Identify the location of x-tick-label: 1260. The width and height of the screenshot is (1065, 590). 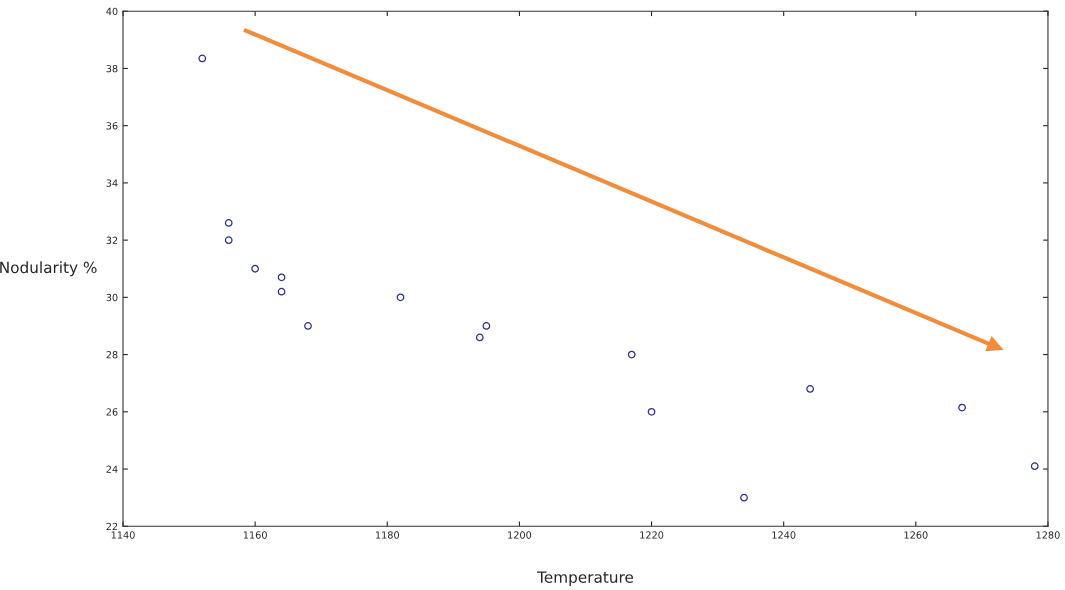
(916, 535).